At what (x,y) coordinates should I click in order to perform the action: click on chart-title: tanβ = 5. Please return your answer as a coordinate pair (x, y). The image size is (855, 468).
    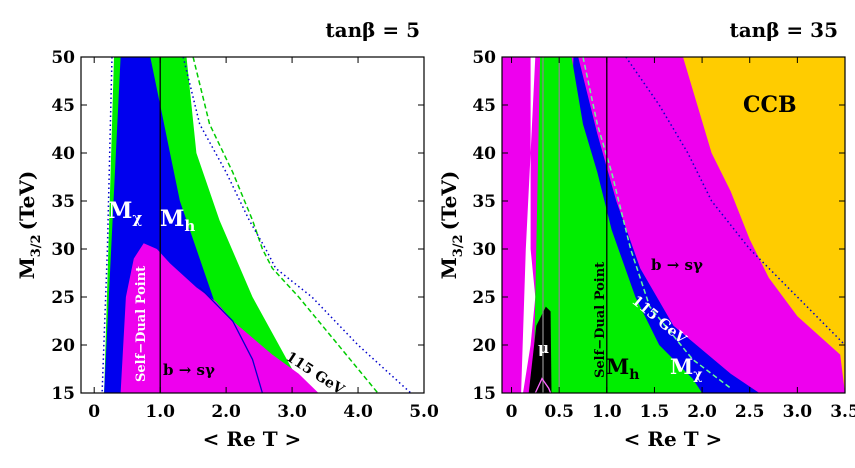
    Looking at the image, I should click on (372, 30).